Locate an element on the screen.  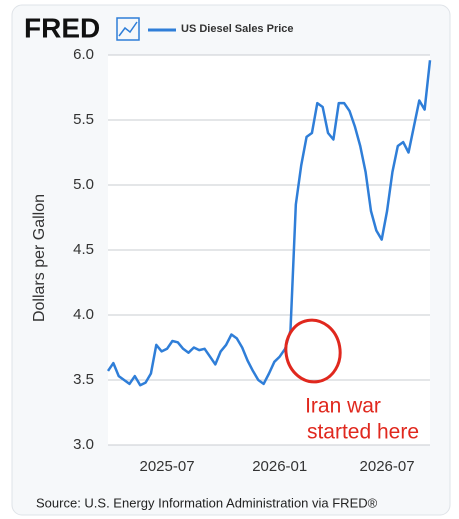
legend-label: US Diesel Sales Price is located at coordinates (237, 29).